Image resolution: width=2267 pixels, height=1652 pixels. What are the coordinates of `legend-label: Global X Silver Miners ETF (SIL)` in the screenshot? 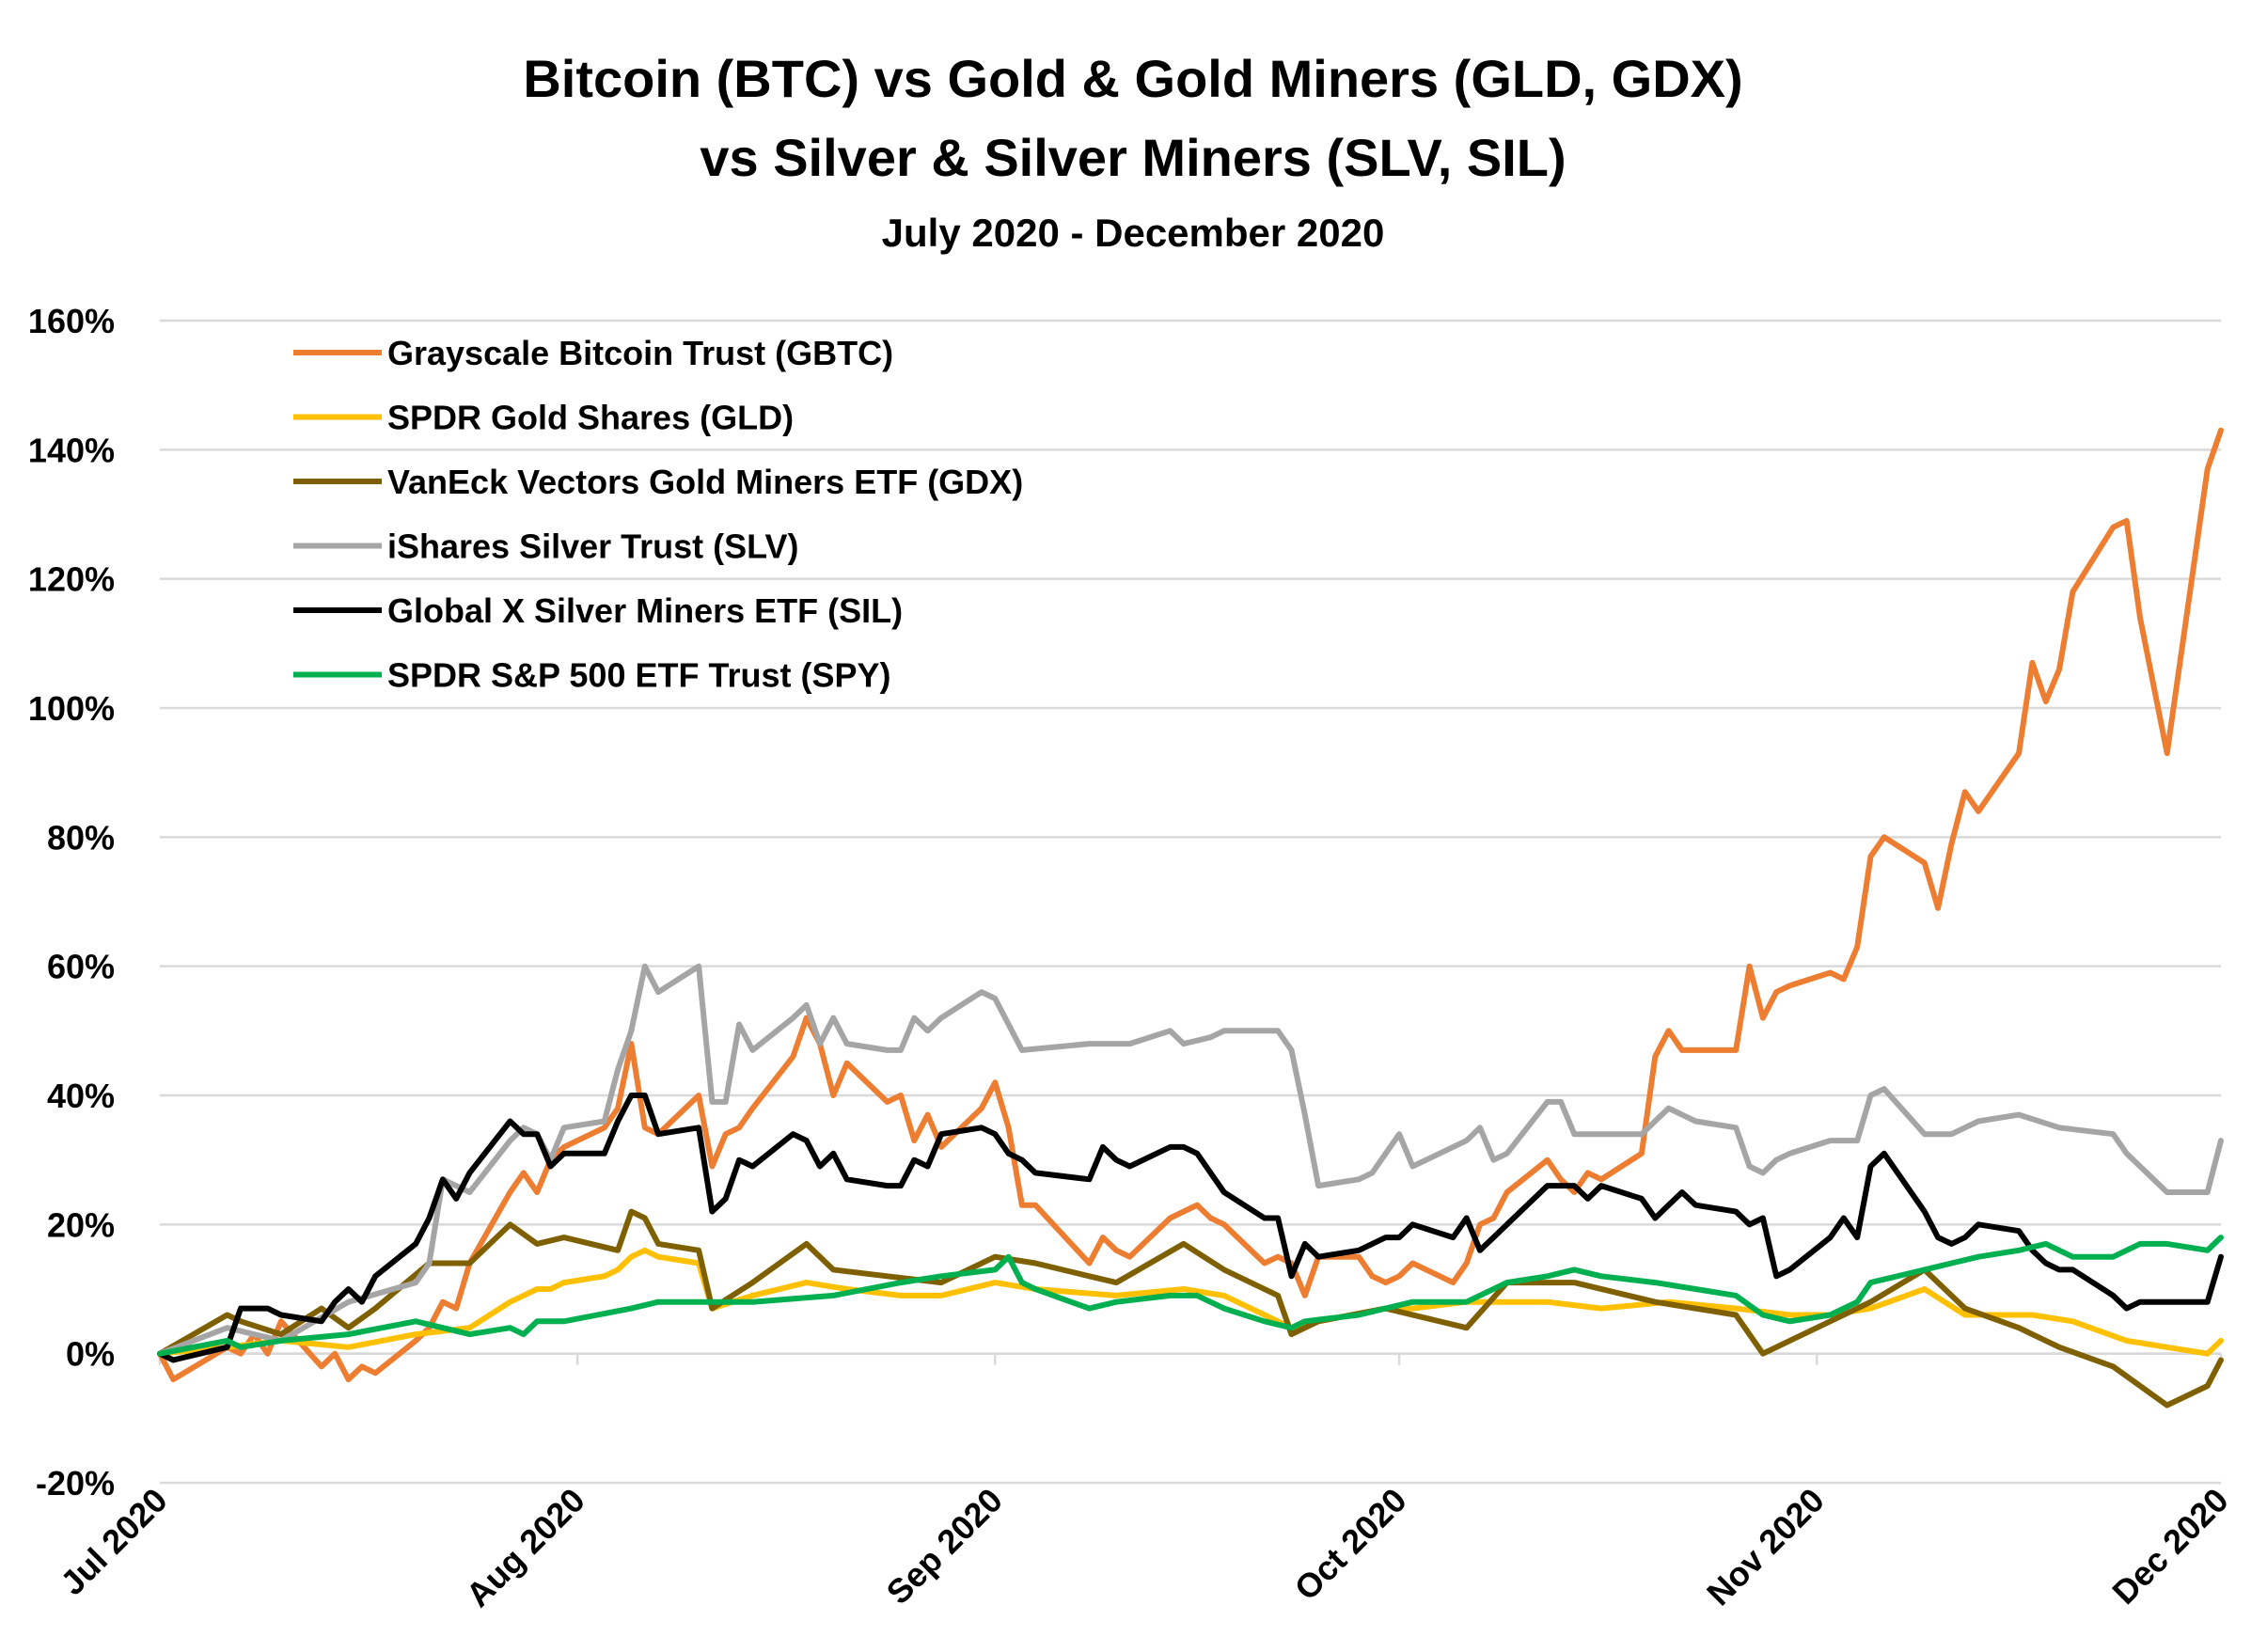 It's located at (645, 610).